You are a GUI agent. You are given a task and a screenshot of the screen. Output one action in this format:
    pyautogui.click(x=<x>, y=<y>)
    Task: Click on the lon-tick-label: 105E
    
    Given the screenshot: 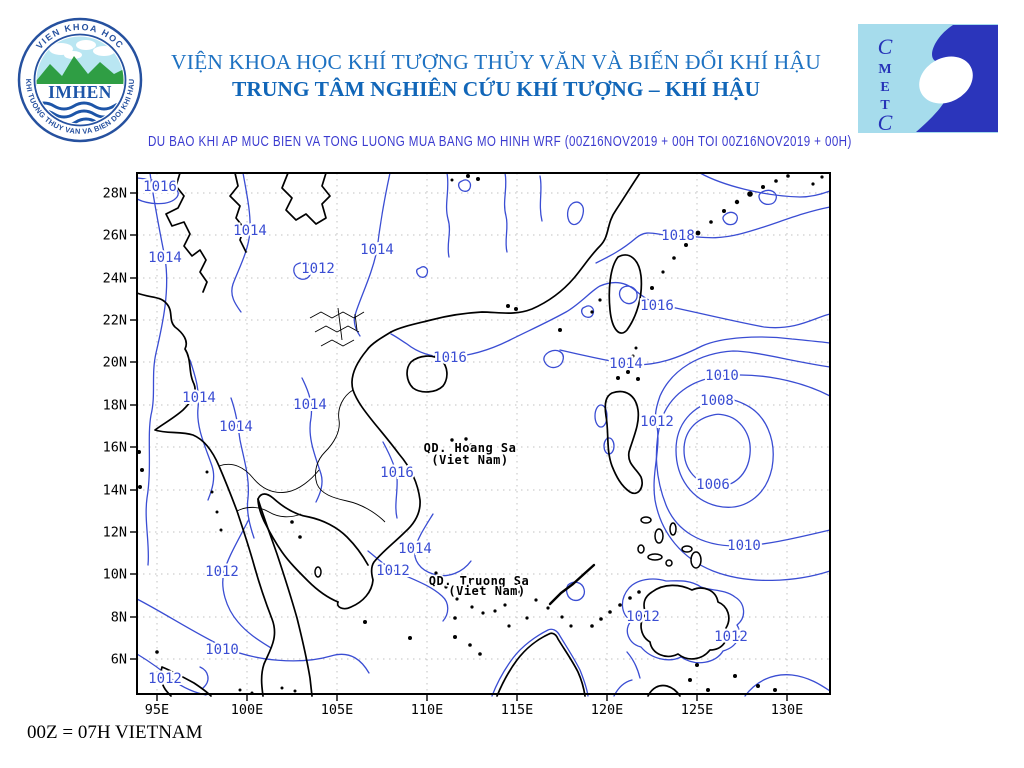 What is the action you would take?
    pyautogui.click(x=337, y=710)
    